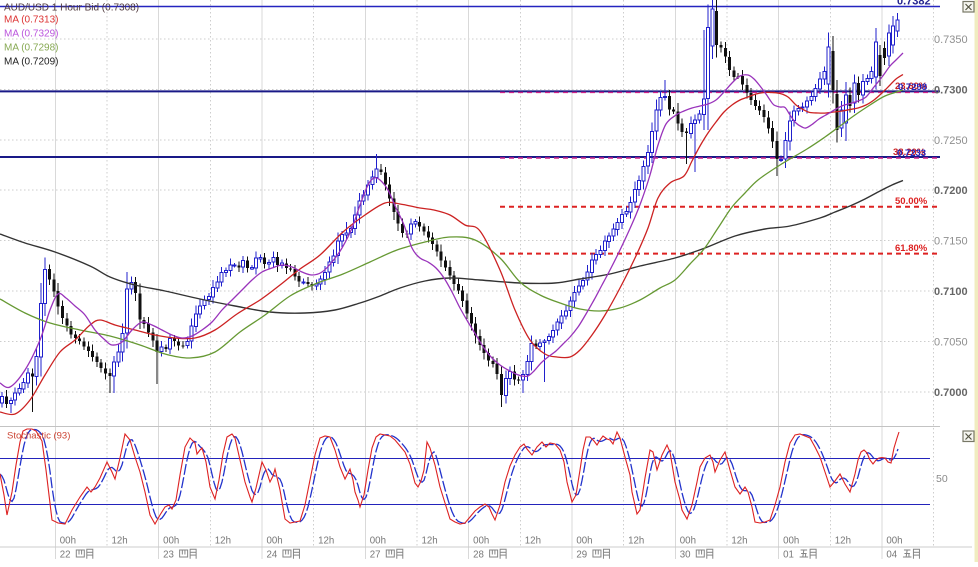  I want to click on svg-text: 22, so click(65, 555).